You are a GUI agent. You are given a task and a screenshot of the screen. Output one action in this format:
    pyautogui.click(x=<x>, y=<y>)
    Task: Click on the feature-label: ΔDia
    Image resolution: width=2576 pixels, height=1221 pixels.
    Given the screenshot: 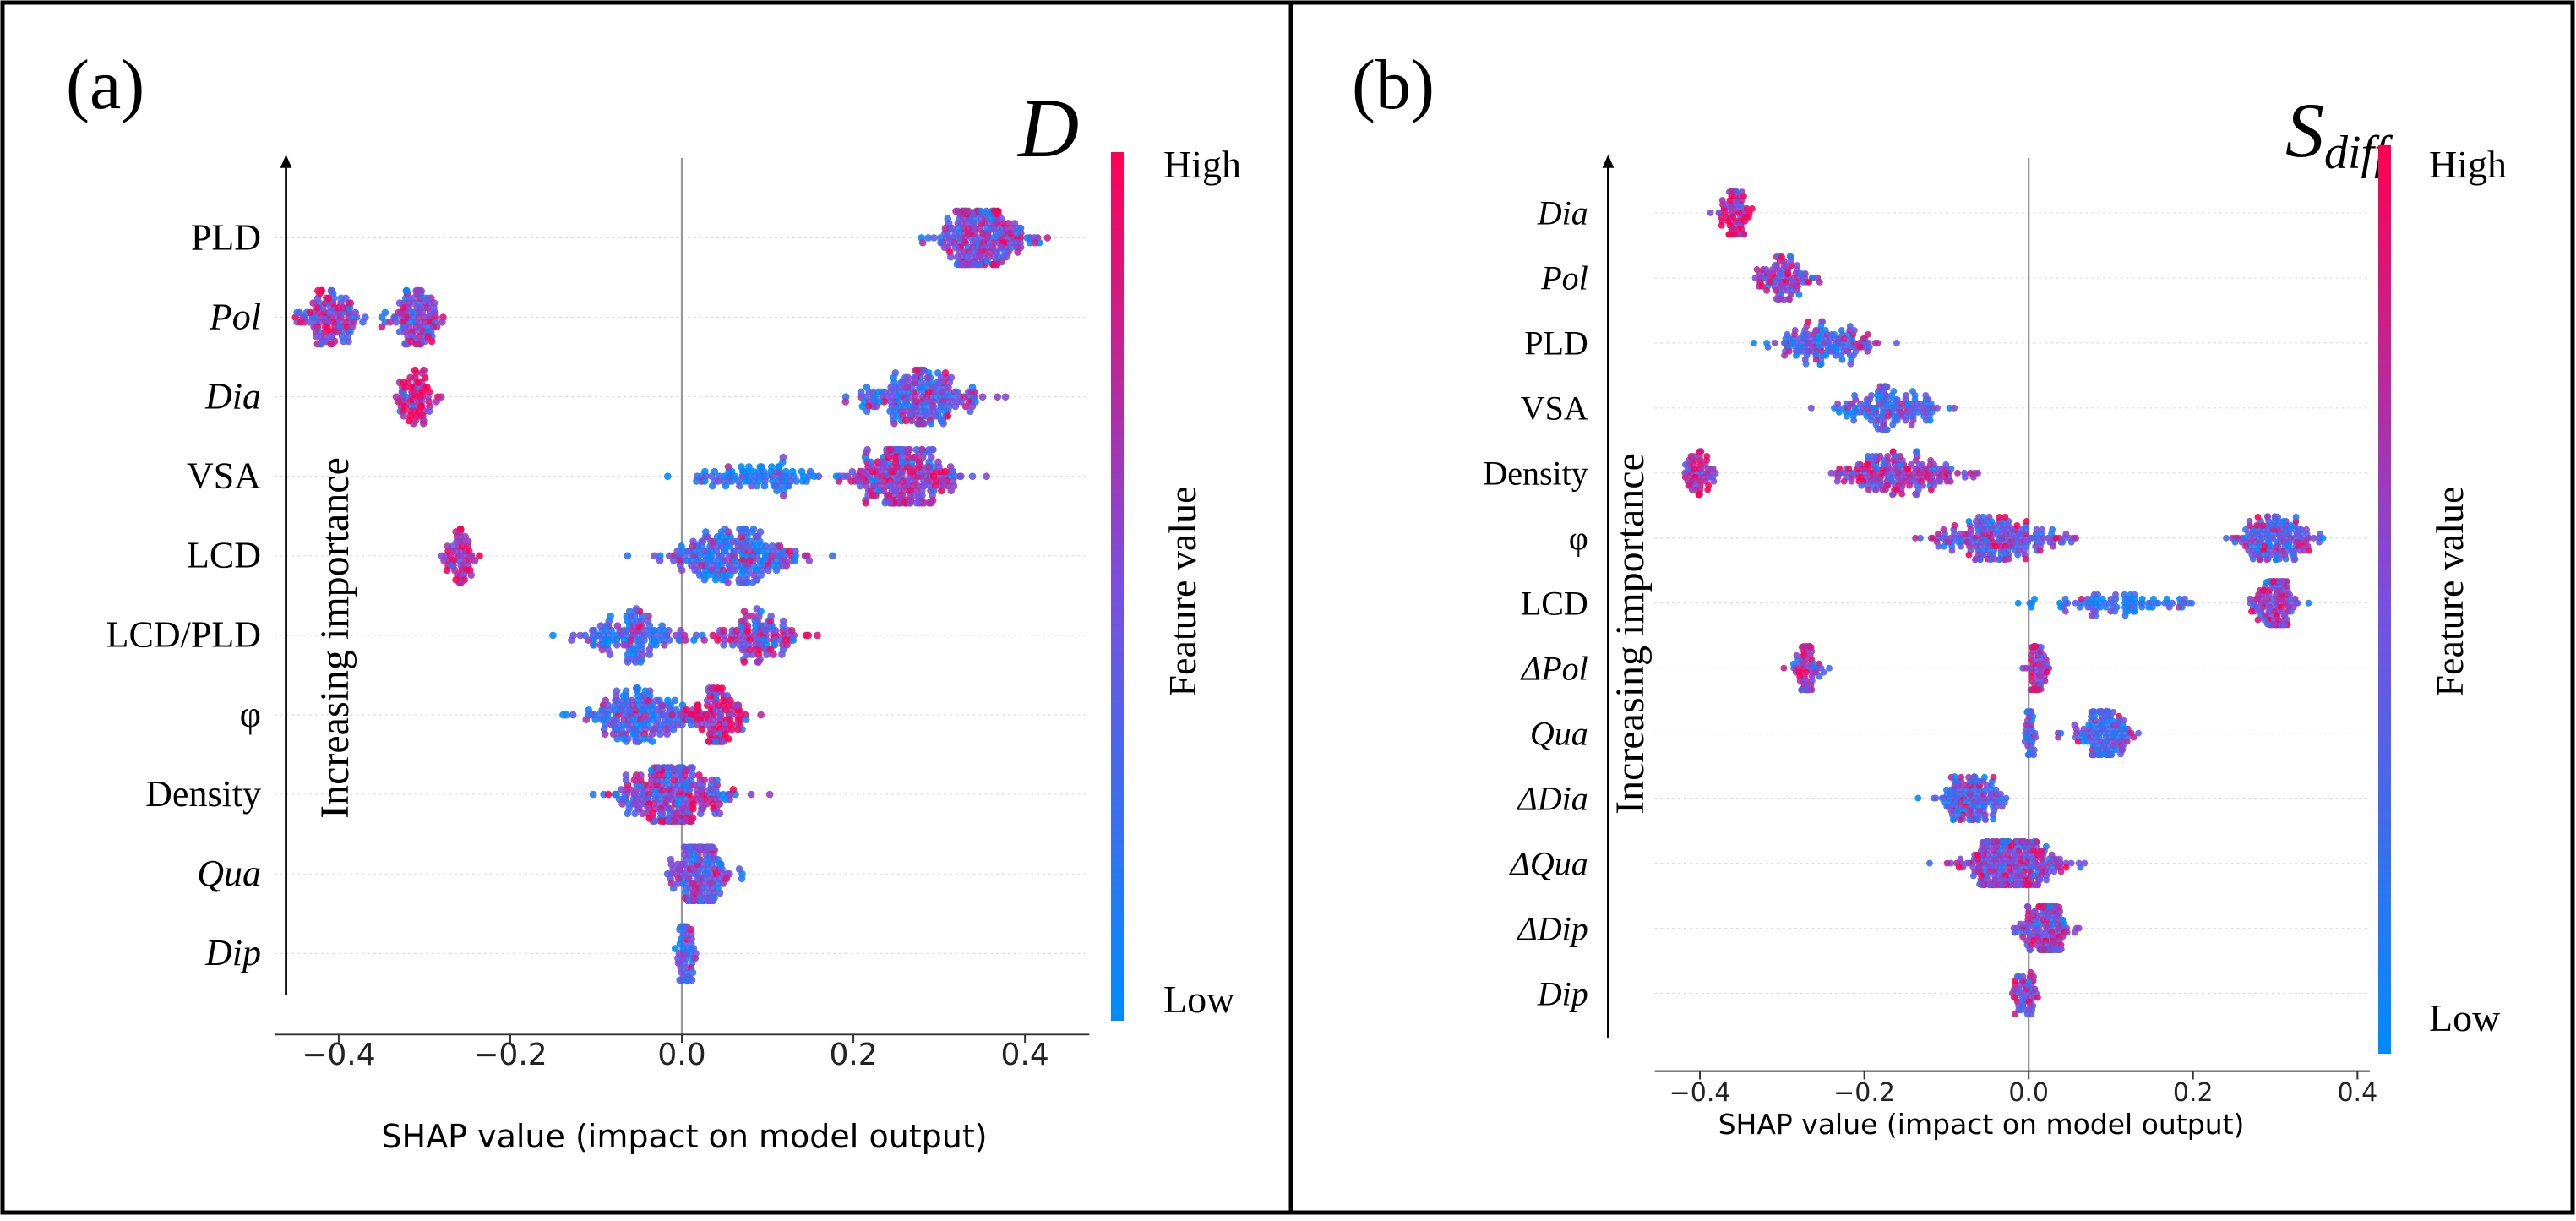 What is the action you would take?
    pyautogui.click(x=1552, y=798)
    